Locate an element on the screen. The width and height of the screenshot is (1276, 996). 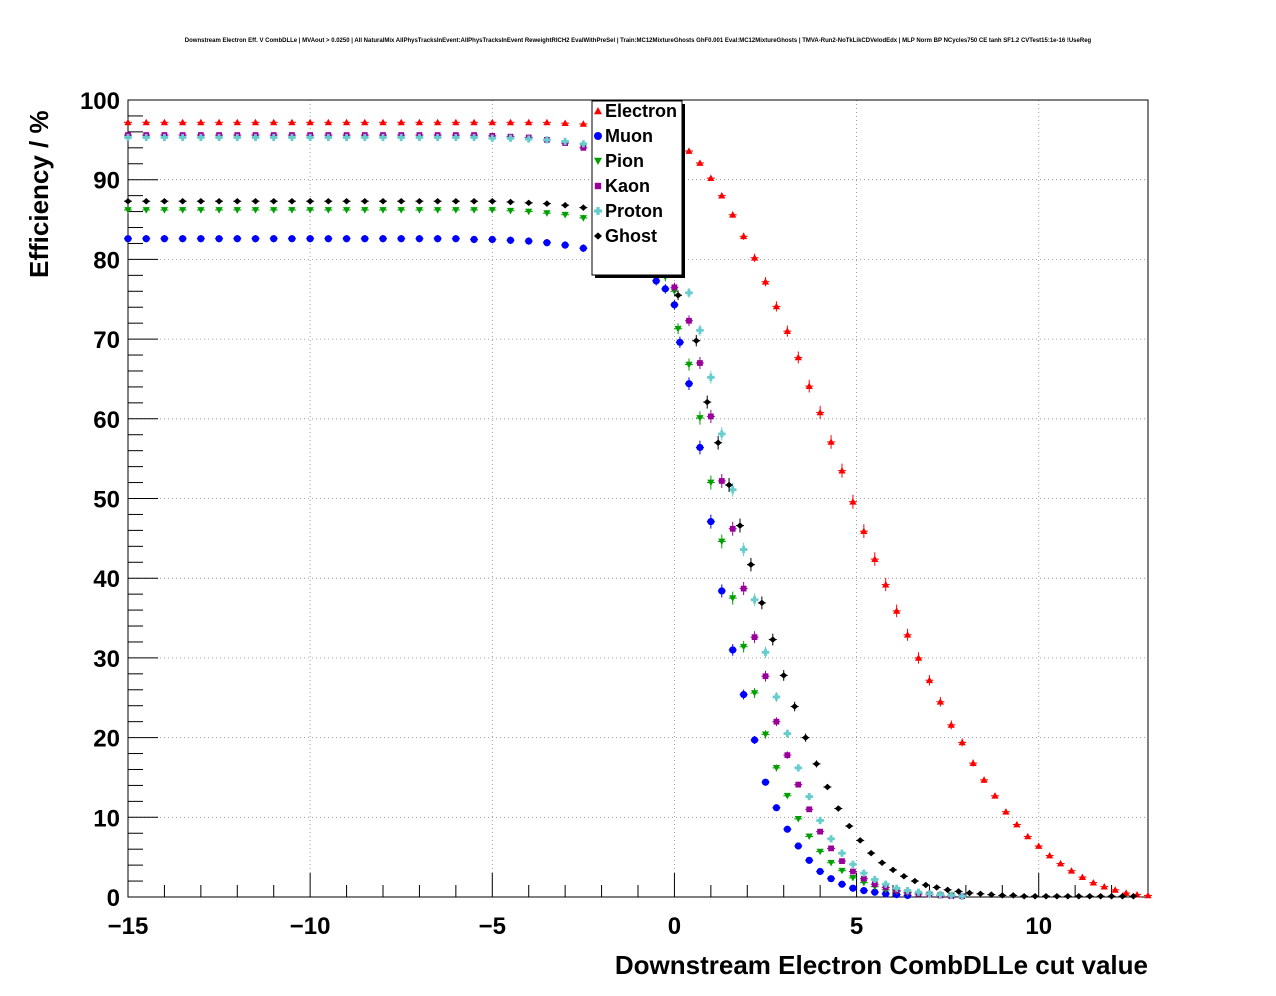
x-tick-label: −10 is located at coordinates (310, 926).